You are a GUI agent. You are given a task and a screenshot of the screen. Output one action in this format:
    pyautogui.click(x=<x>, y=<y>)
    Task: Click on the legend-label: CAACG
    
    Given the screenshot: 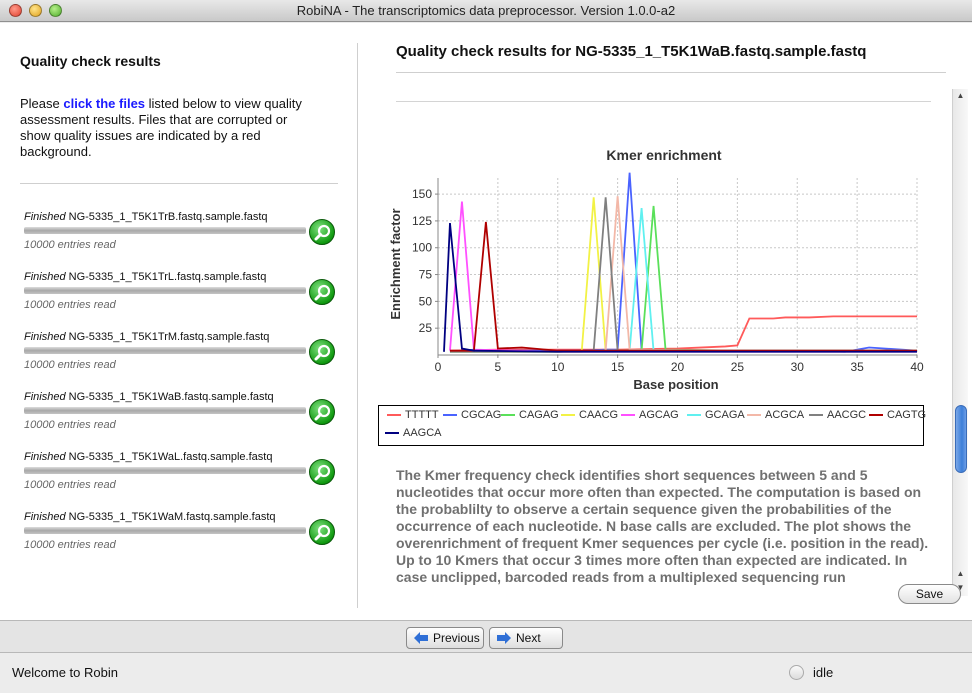 What is the action you would take?
    pyautogui.click(x=599, y=415)
    